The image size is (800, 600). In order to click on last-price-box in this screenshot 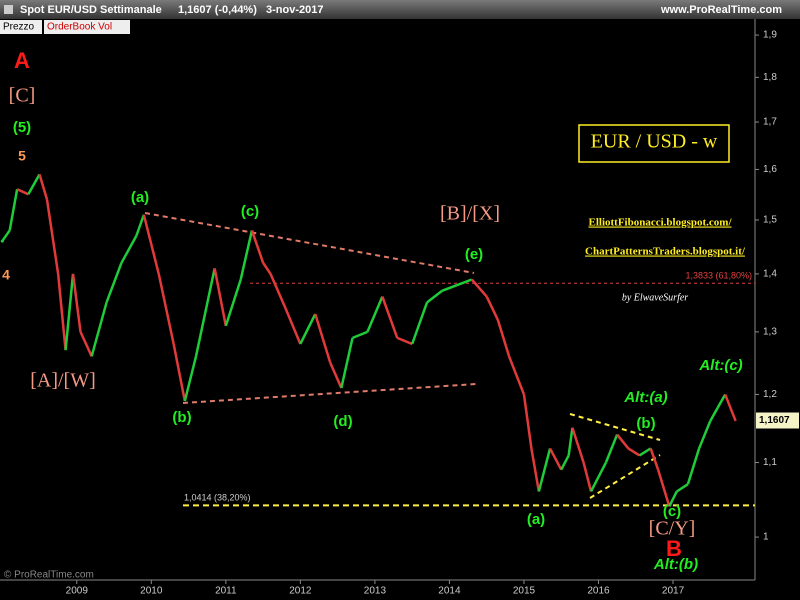, I will do `click(777, 420)`.